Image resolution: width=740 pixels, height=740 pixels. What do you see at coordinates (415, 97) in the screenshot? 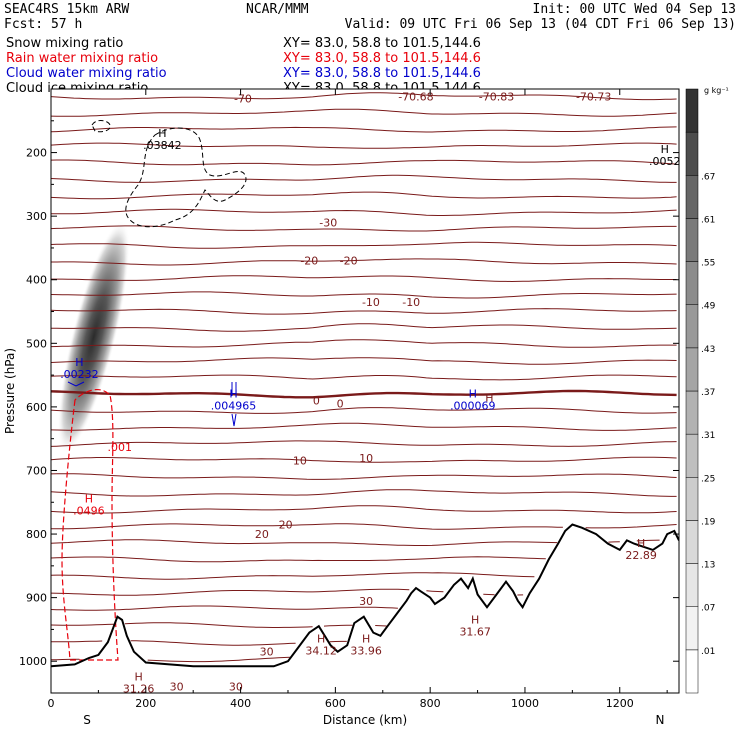
I see `isotherm-label: -70.68` at bounding box center [415, 97].